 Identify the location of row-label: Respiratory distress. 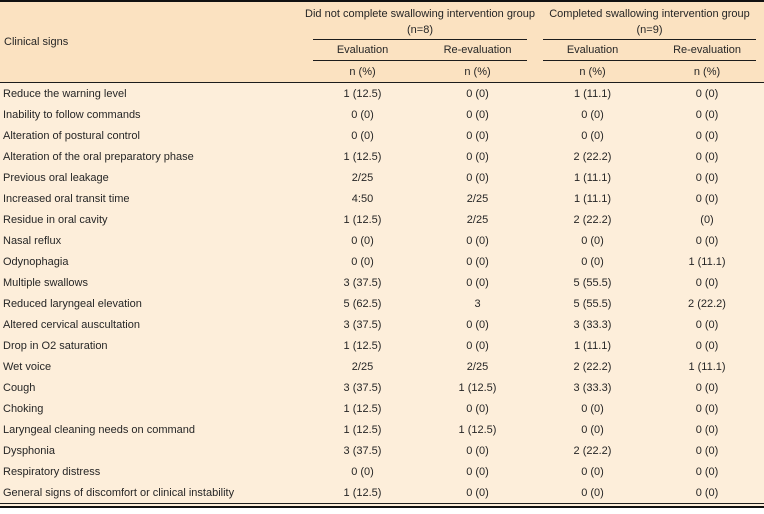
(52, 471).